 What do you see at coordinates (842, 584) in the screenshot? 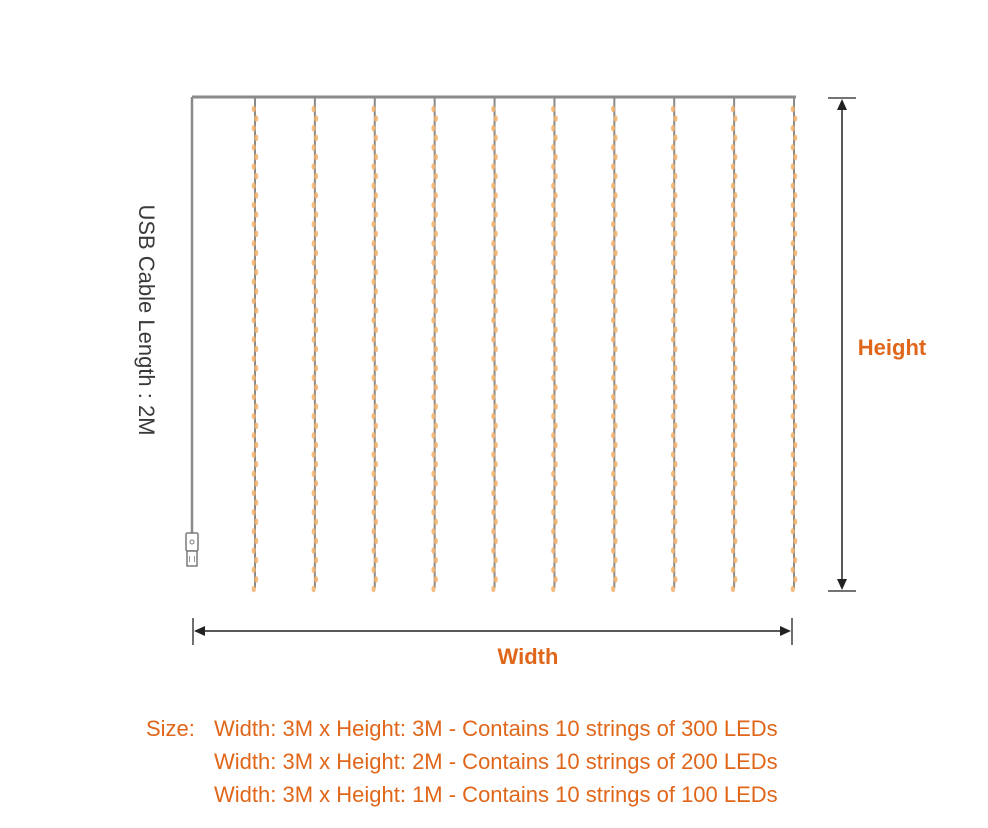
I see `arrow-down-icon` at bounding box center [842, 584].